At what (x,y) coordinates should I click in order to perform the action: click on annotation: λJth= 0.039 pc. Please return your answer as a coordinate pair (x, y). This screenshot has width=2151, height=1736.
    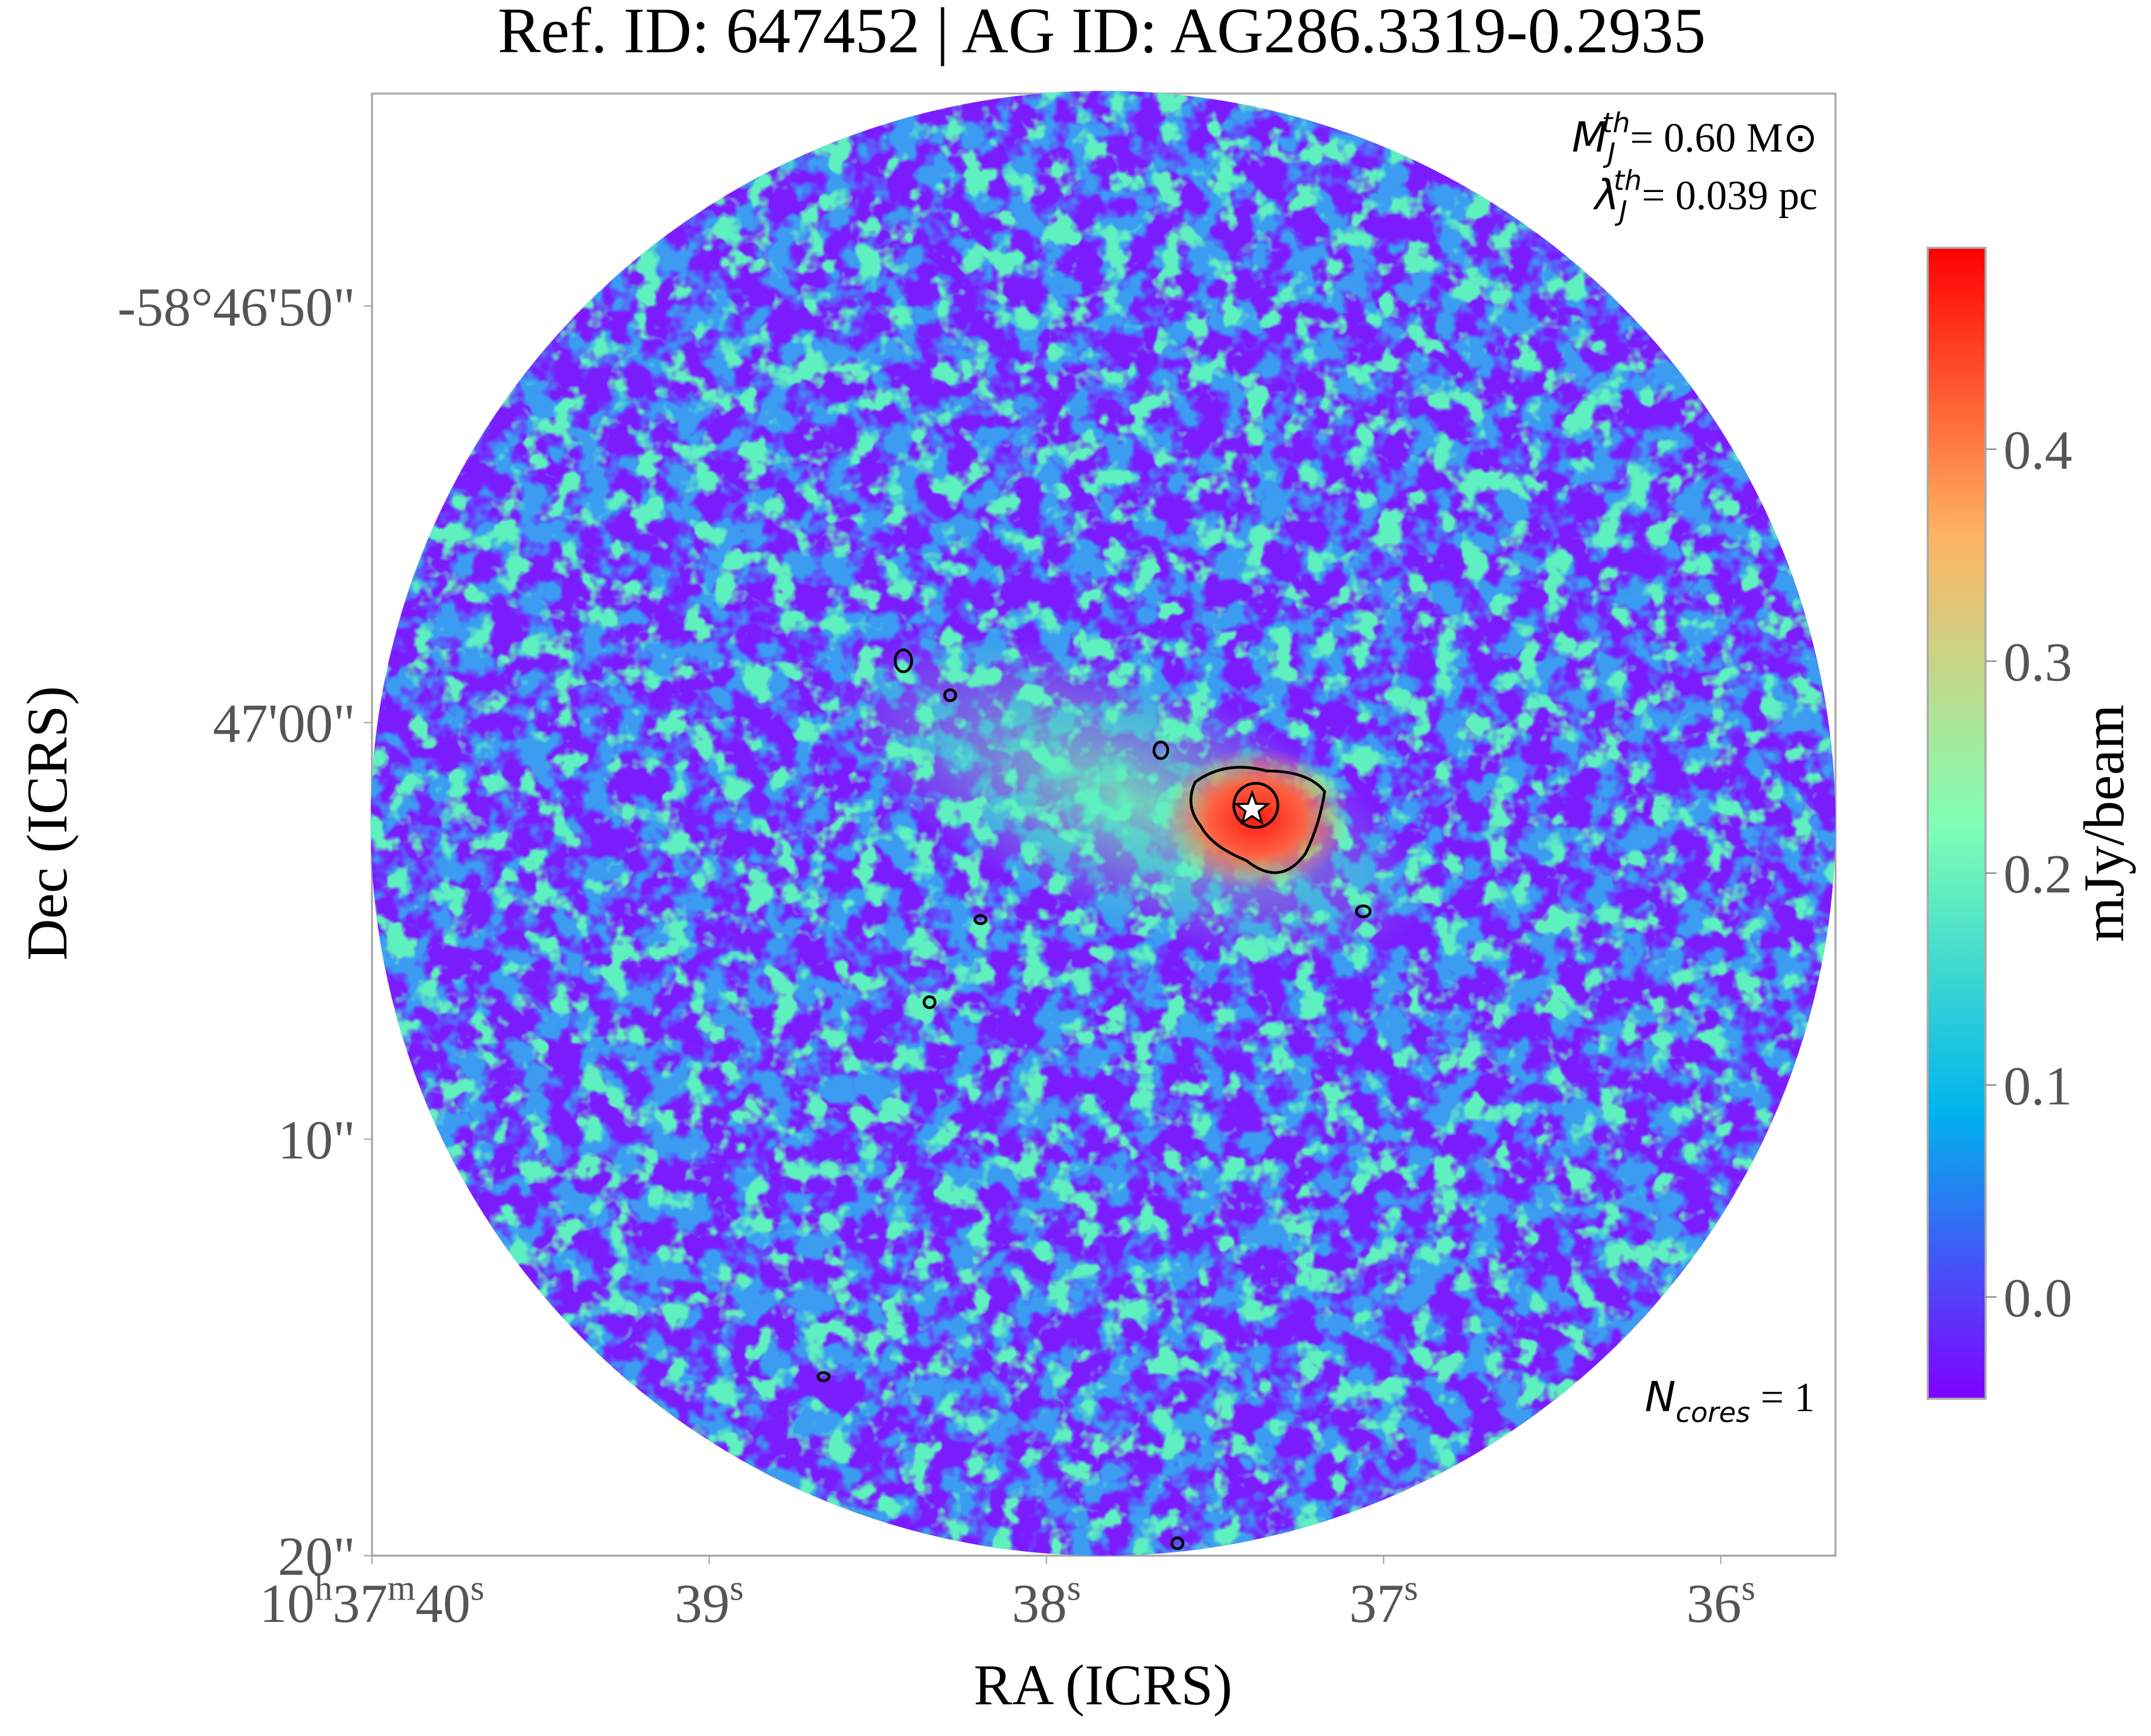
    Looking at the image, I should click on (1705, 196).